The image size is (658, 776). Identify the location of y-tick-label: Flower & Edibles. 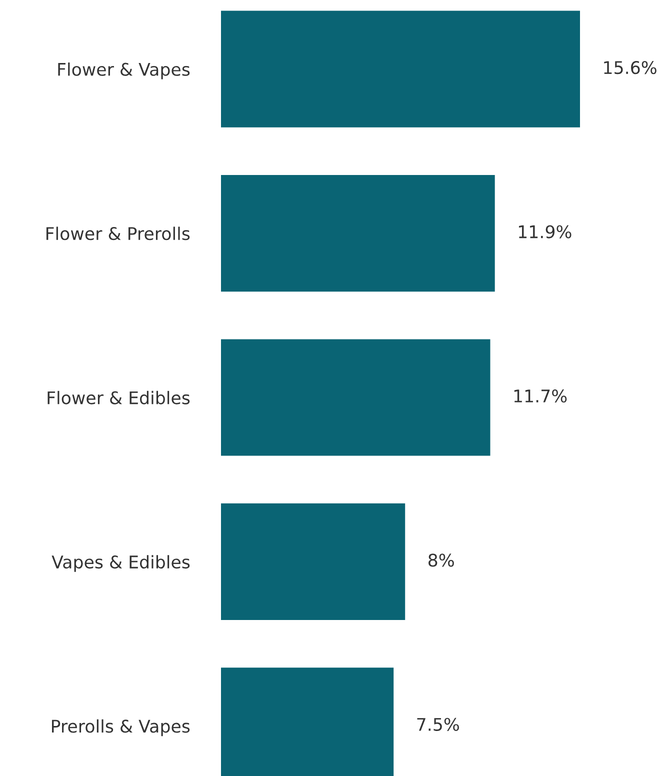
(119, 397).